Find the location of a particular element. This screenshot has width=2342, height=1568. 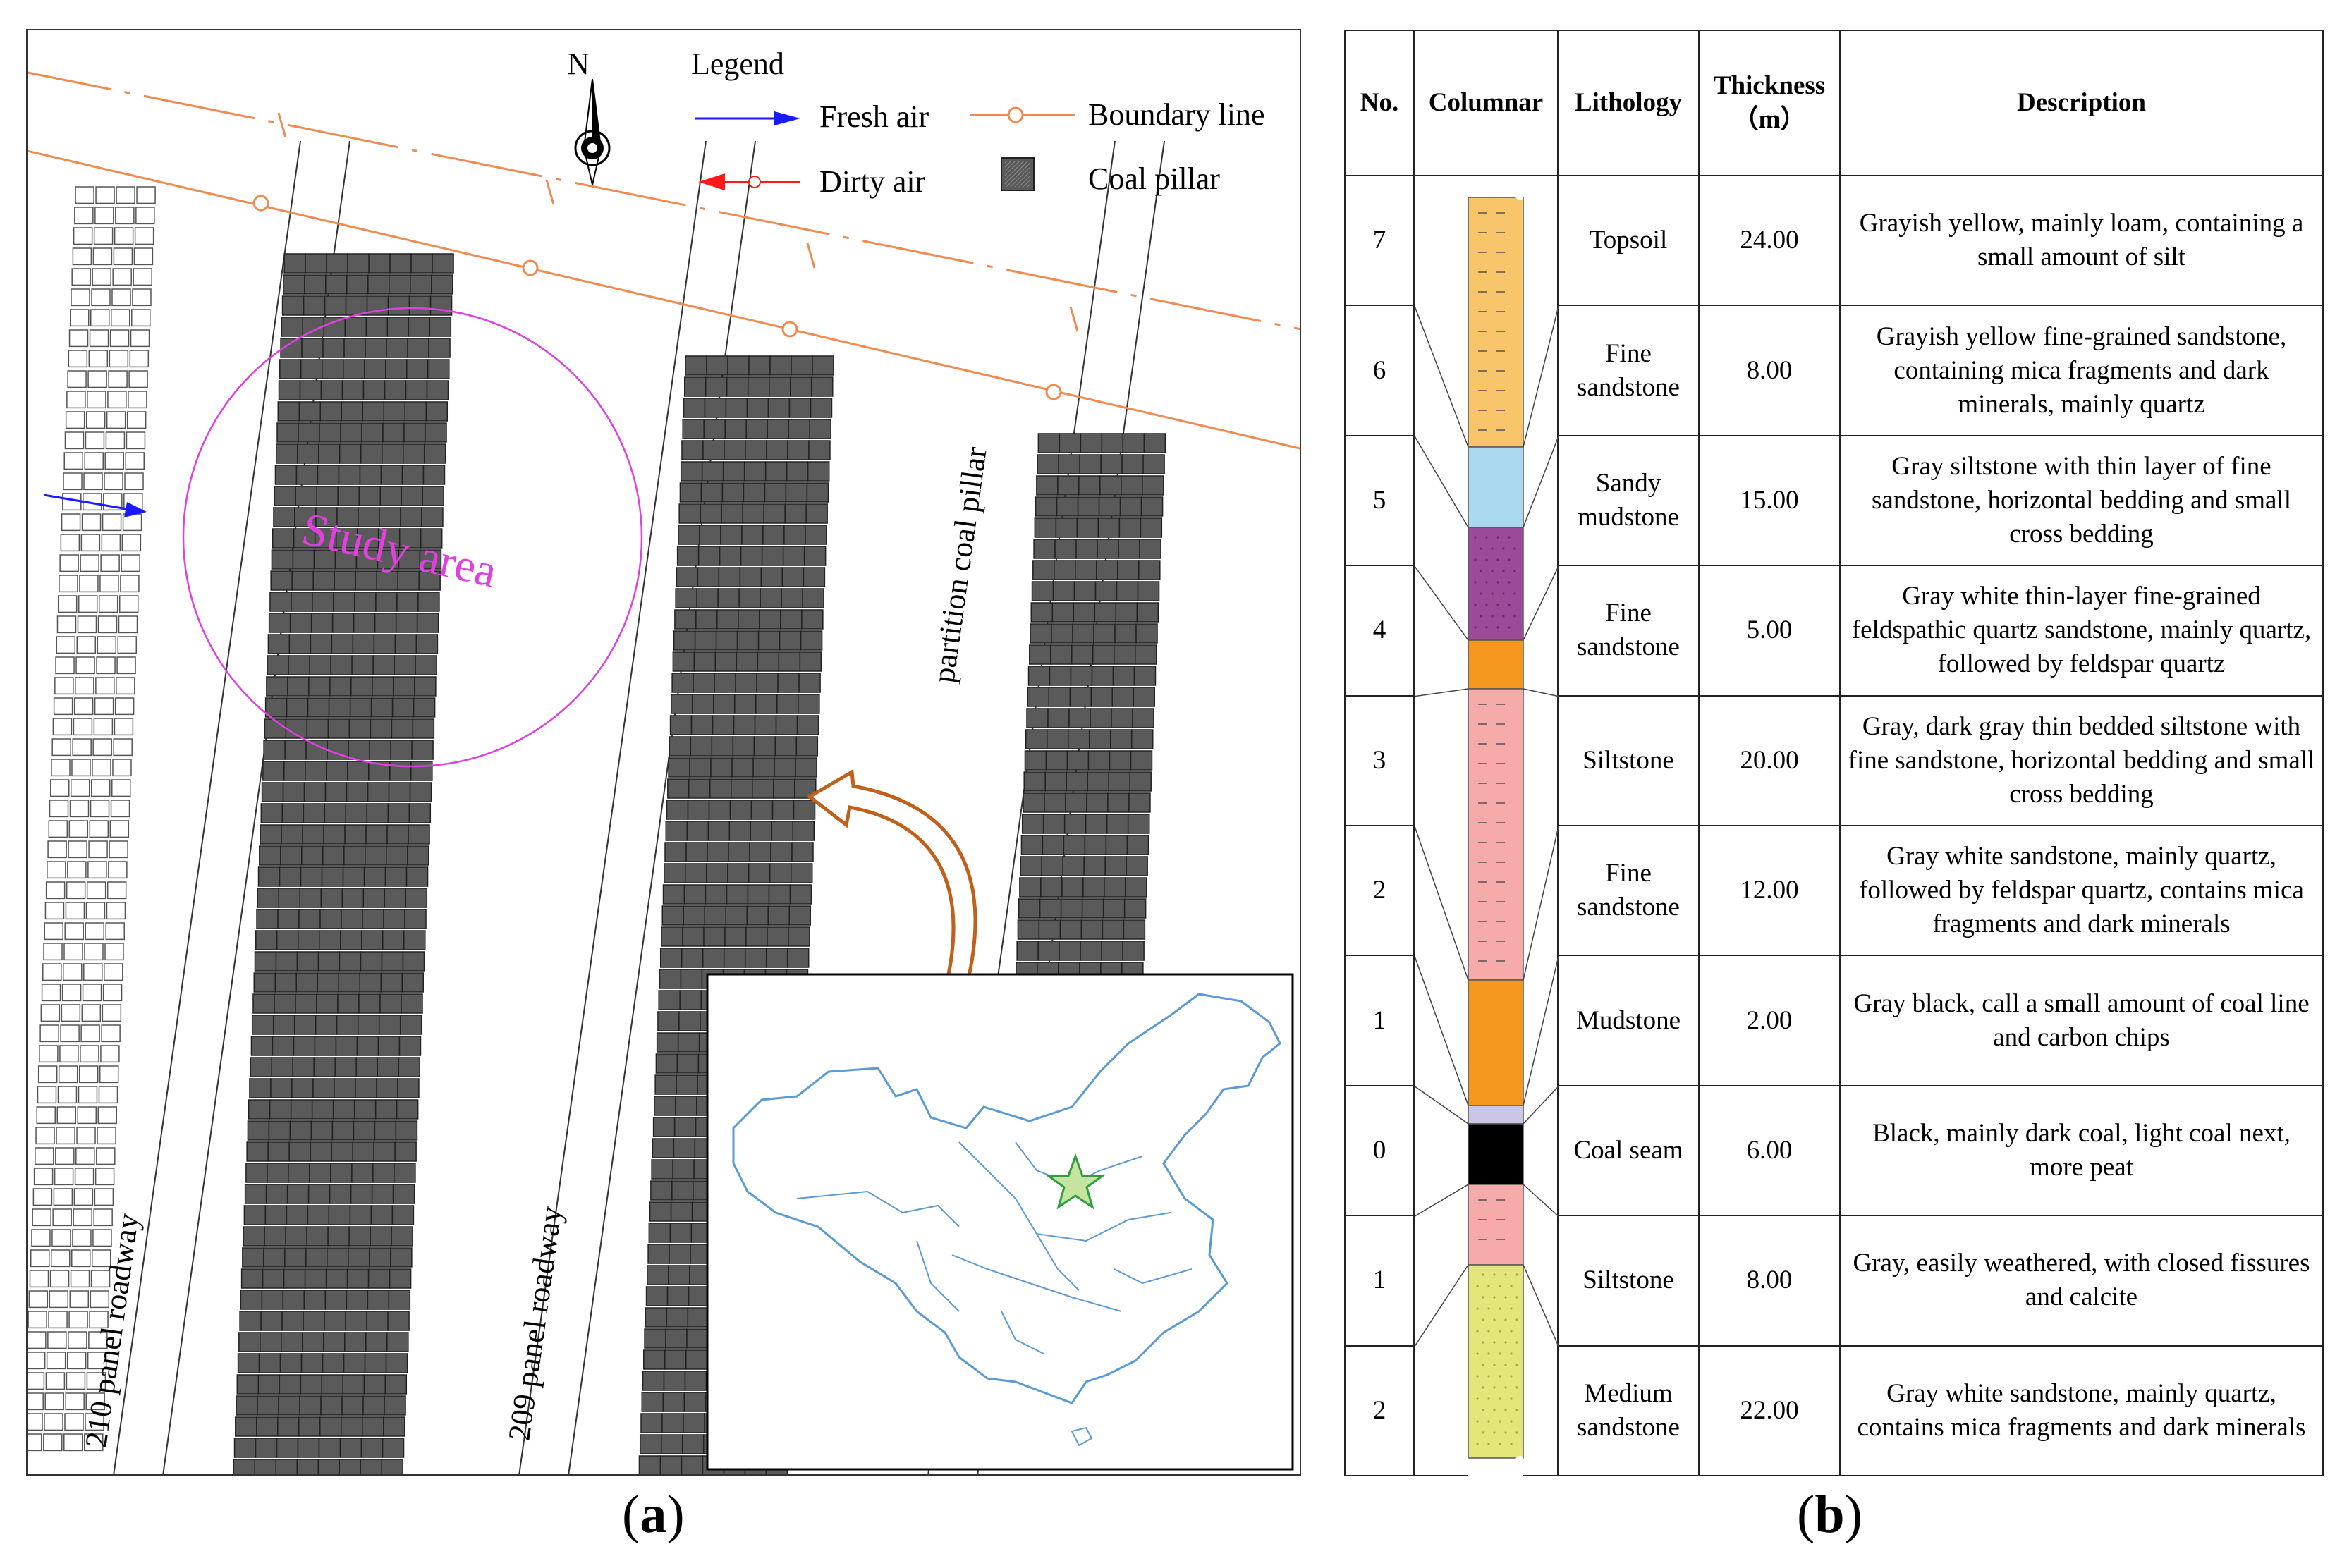

row-lithology: Fine sandstone is located at coordinates (1628, 890).